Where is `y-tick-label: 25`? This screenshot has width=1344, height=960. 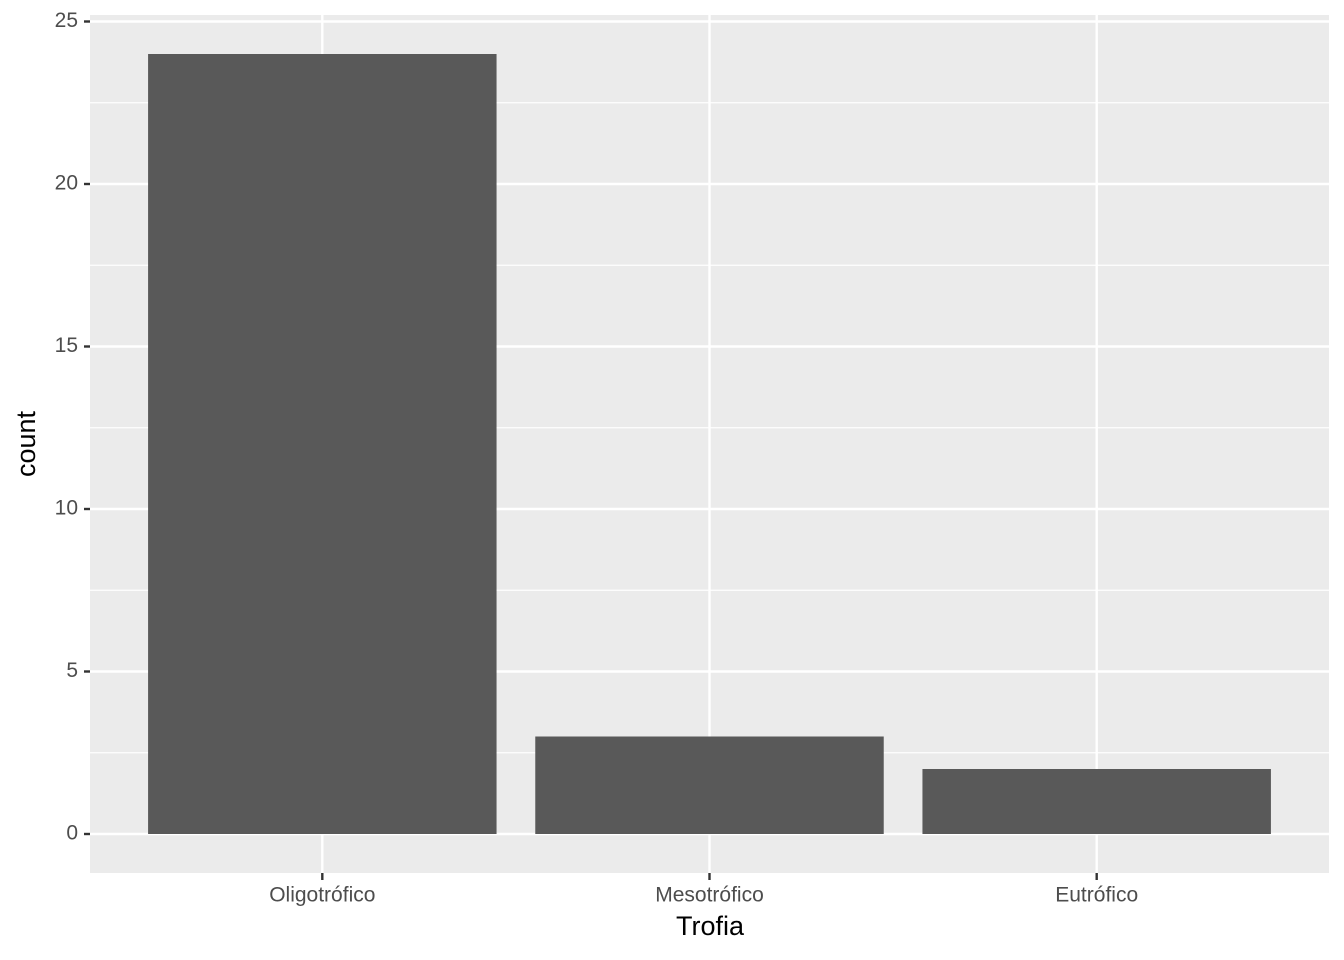 y-tick-label: 25 is located at coordinates (66, 20).